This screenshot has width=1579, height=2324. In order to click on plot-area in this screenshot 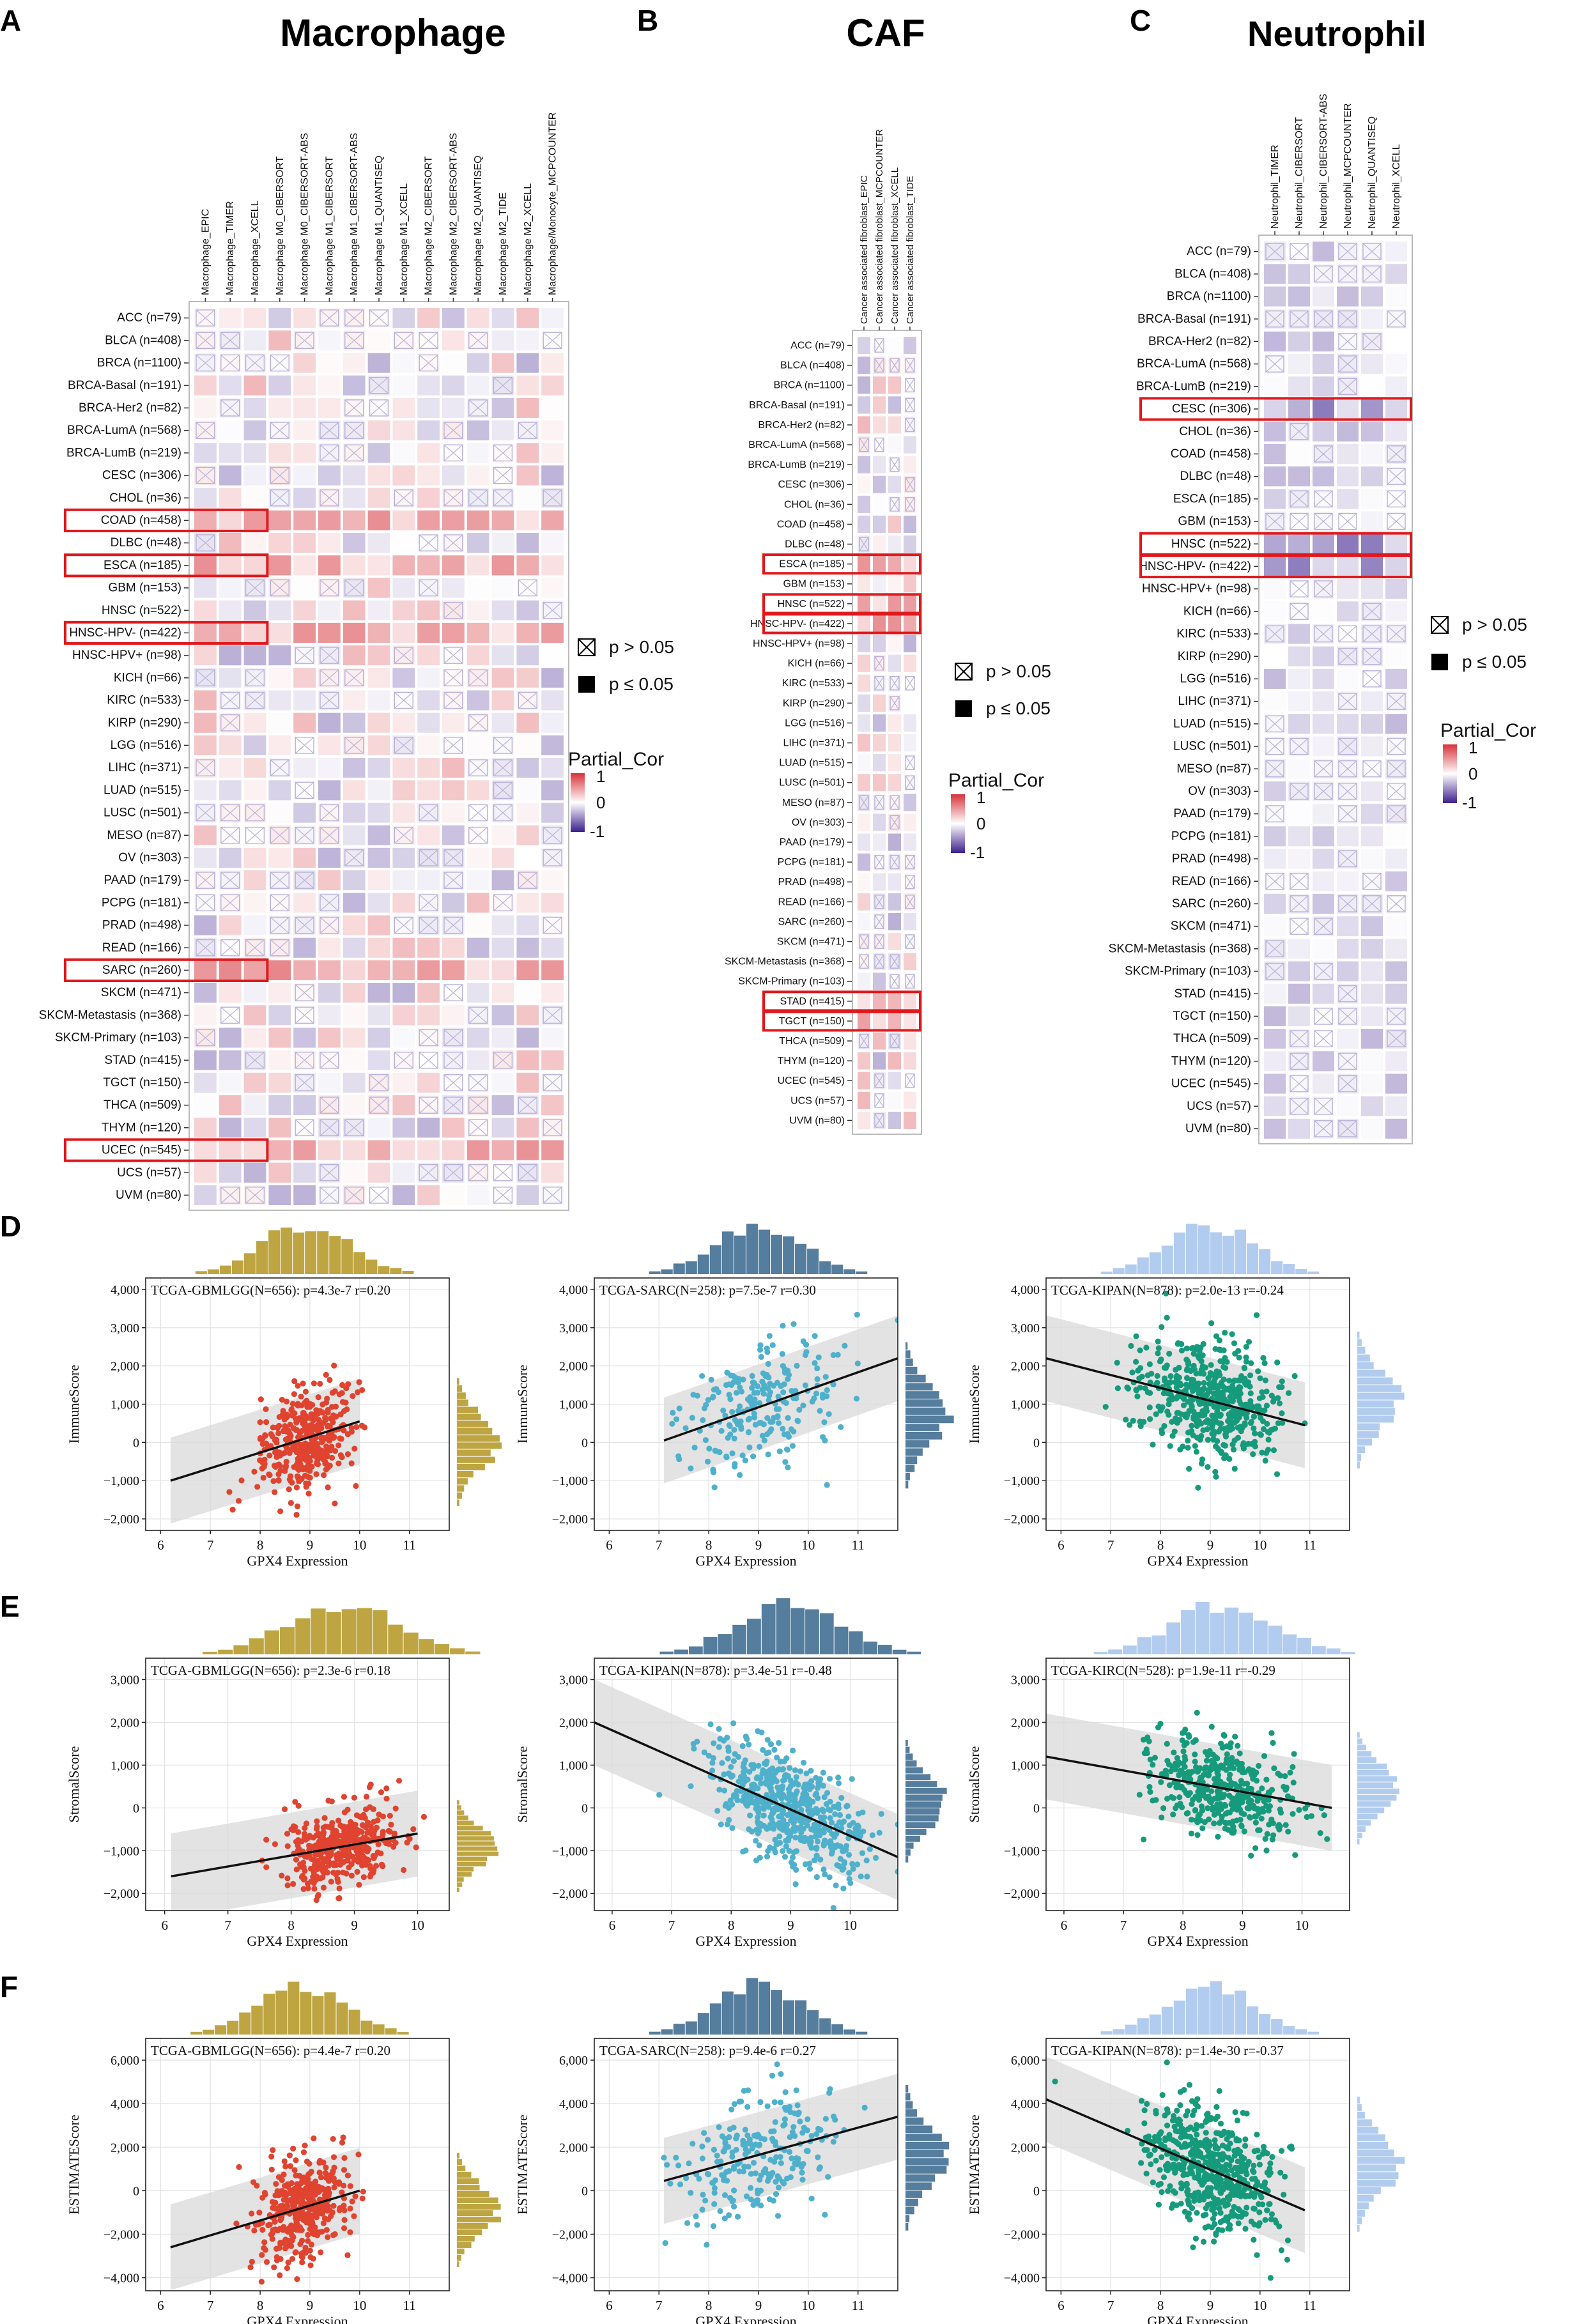, I will do `click(746, 1404)`.